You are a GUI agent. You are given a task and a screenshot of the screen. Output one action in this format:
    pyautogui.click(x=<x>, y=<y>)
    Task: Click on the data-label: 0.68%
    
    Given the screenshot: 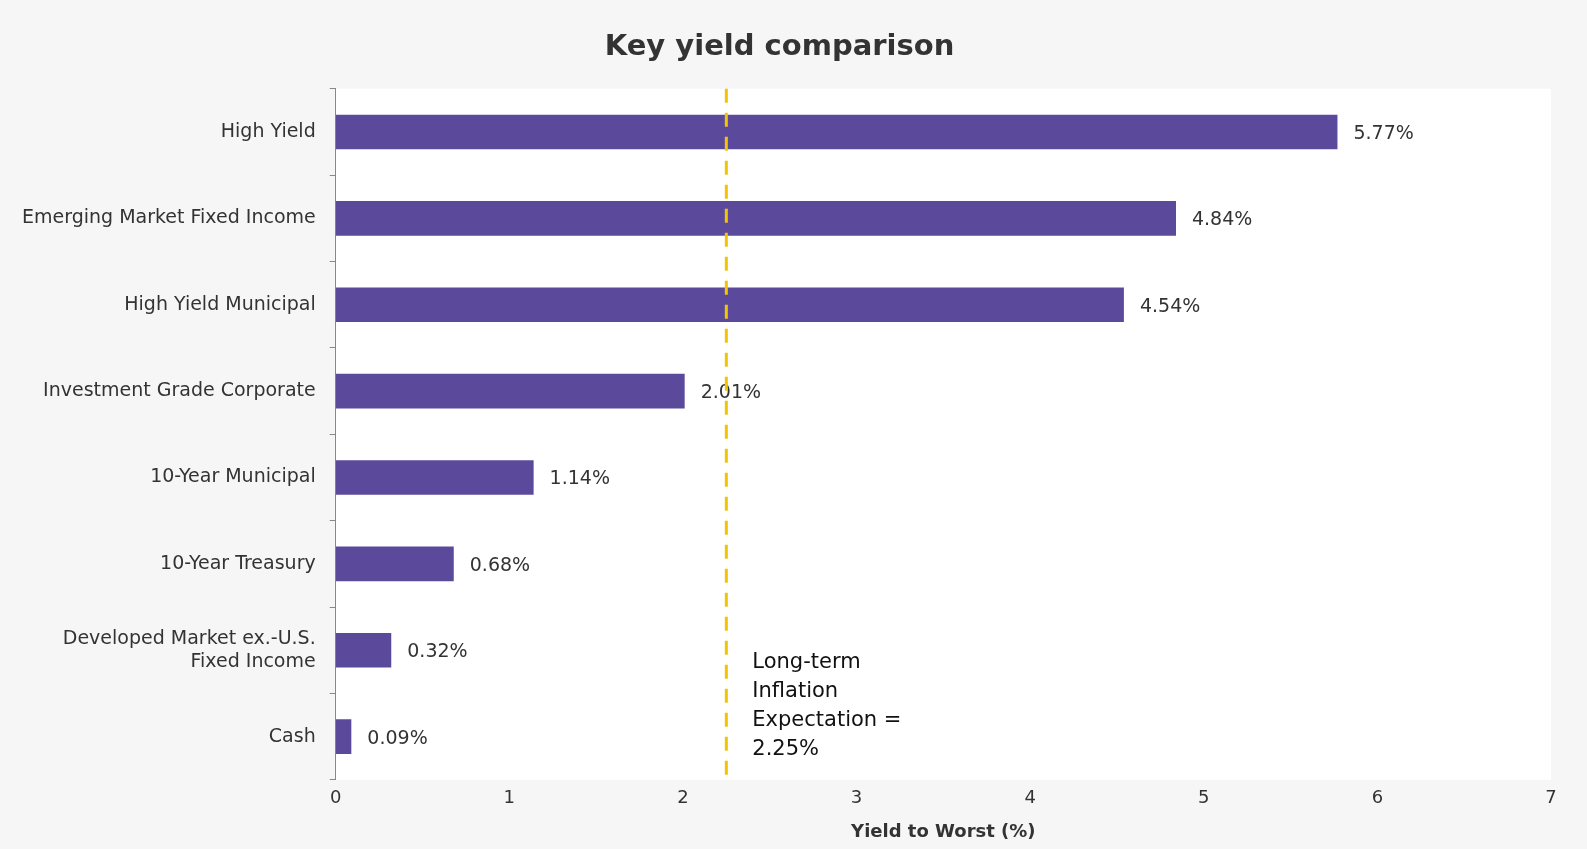 What is the action you would take?
    pyautogui.click(x=500, y=563)
    